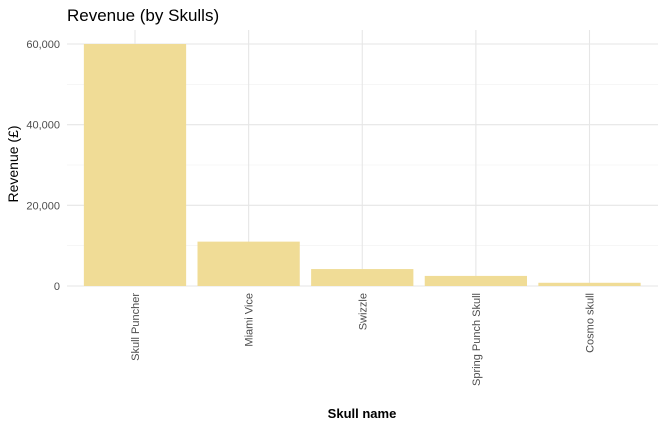  Describe the element at coordinates (143, 15) in the screenshot. I see `chart-title: Revenue (by Skulls)` at that location.